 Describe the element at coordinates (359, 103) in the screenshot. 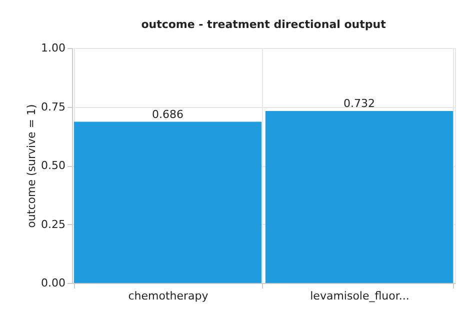

I see `data-label: 0.732` at that location.